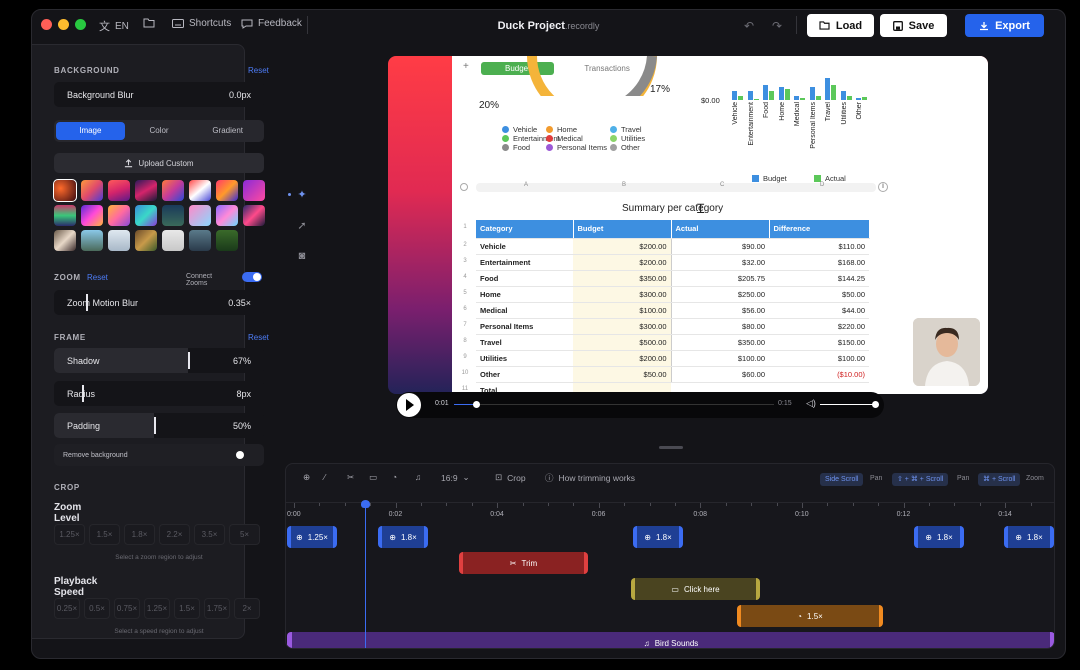  Describe the element at coordinates (302, 226) in the screenshot. I see `cursor-icon: ➚` at that location.